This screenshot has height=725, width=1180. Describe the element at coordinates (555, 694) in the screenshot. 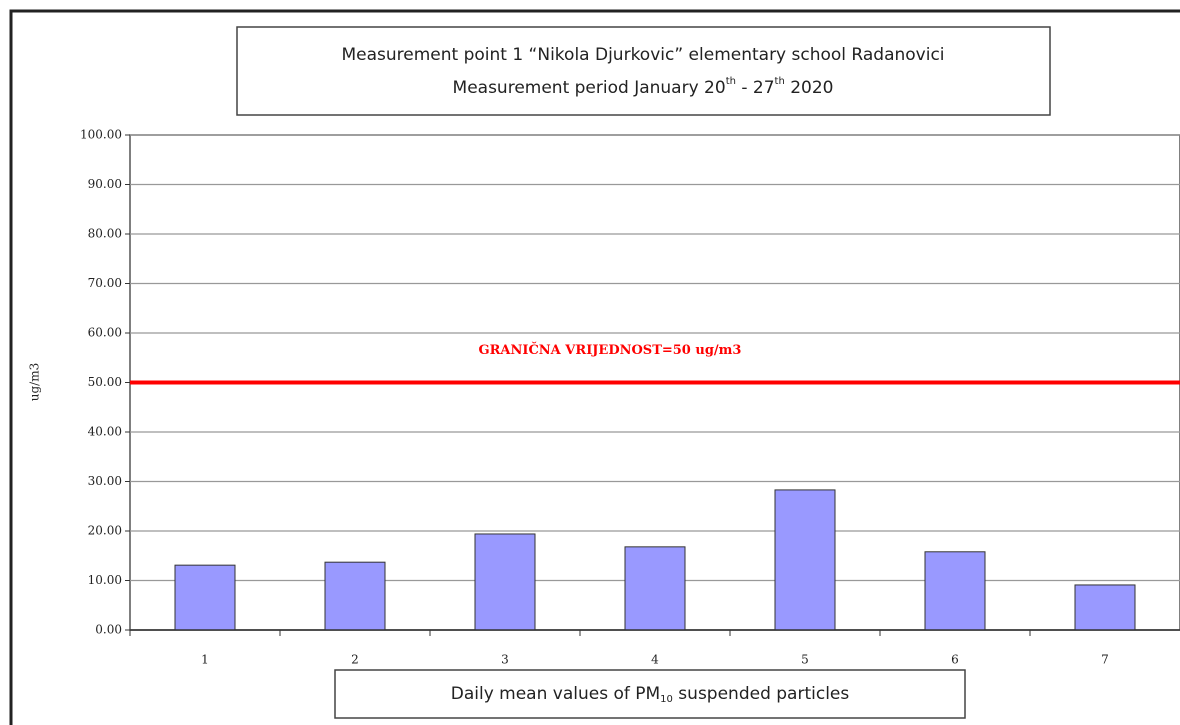

I see `x-label-part: Daily mean values of PM` at that location.